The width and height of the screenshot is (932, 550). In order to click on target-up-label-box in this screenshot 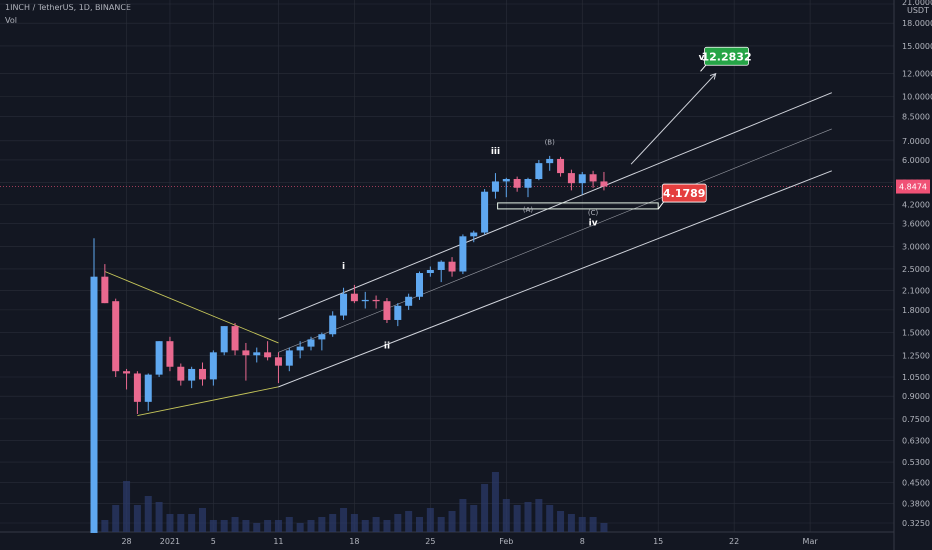, I will do `click(726, 56)`.